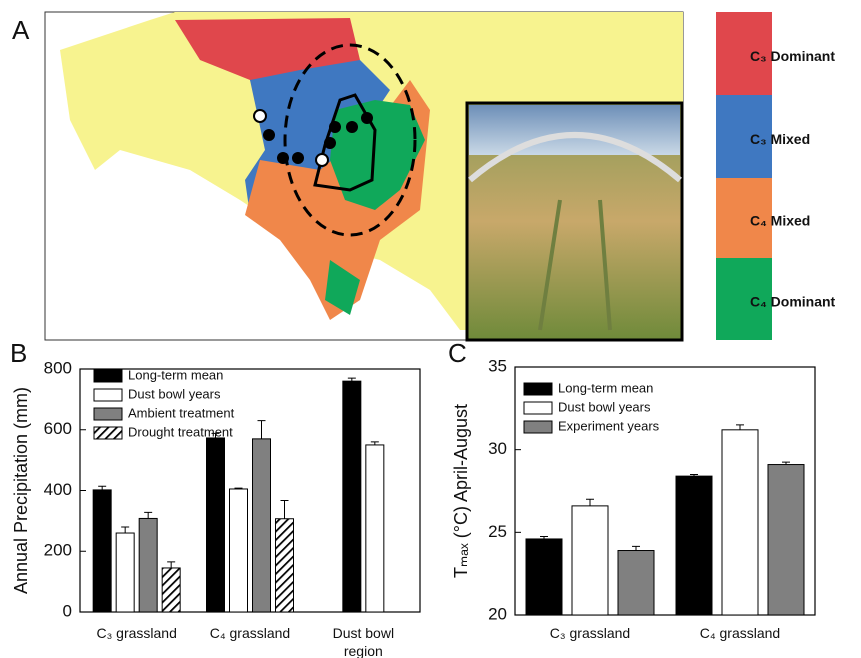  I want to click on site-markers, so click(313, 138).